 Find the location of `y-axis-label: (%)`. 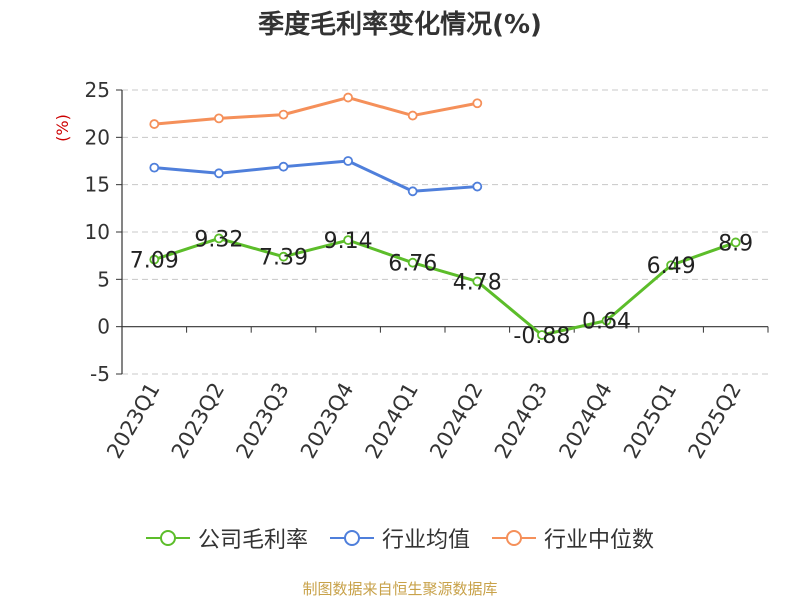

y-axis-label: (%) is located at coordinates (62, 128).